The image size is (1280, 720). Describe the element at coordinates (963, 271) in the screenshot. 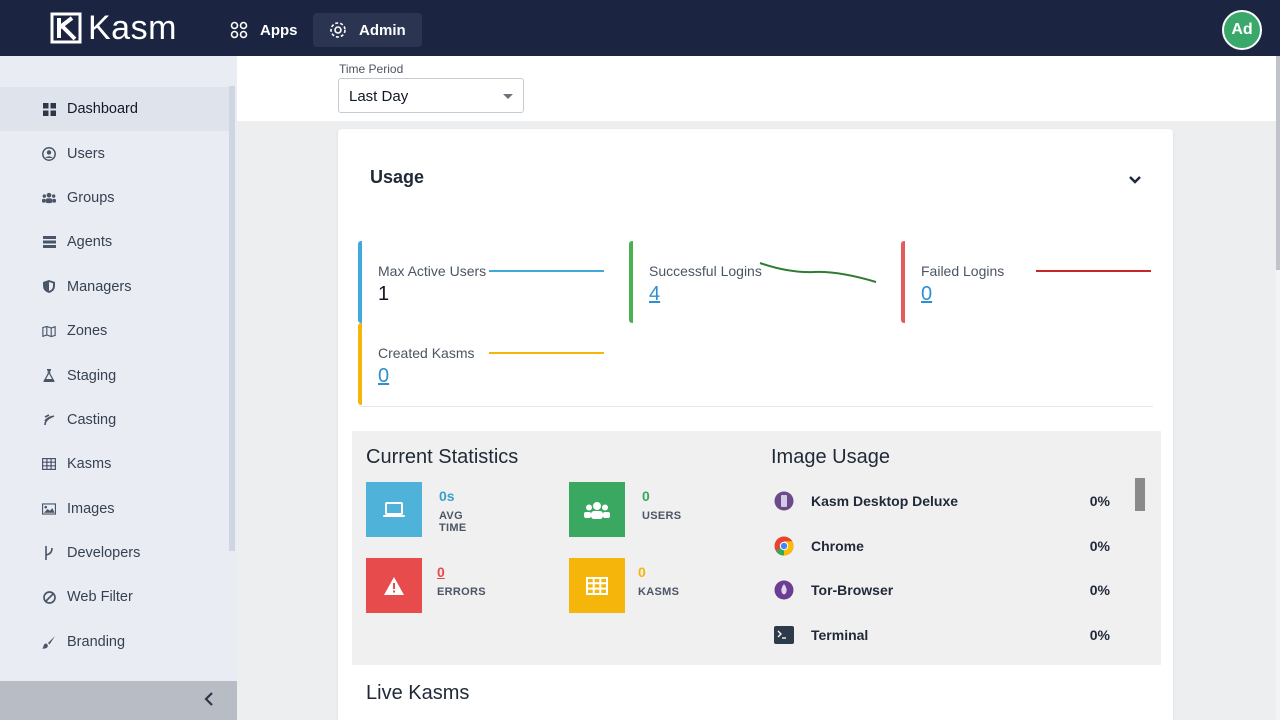

I see `metric-label: Failed Logins` at that location.